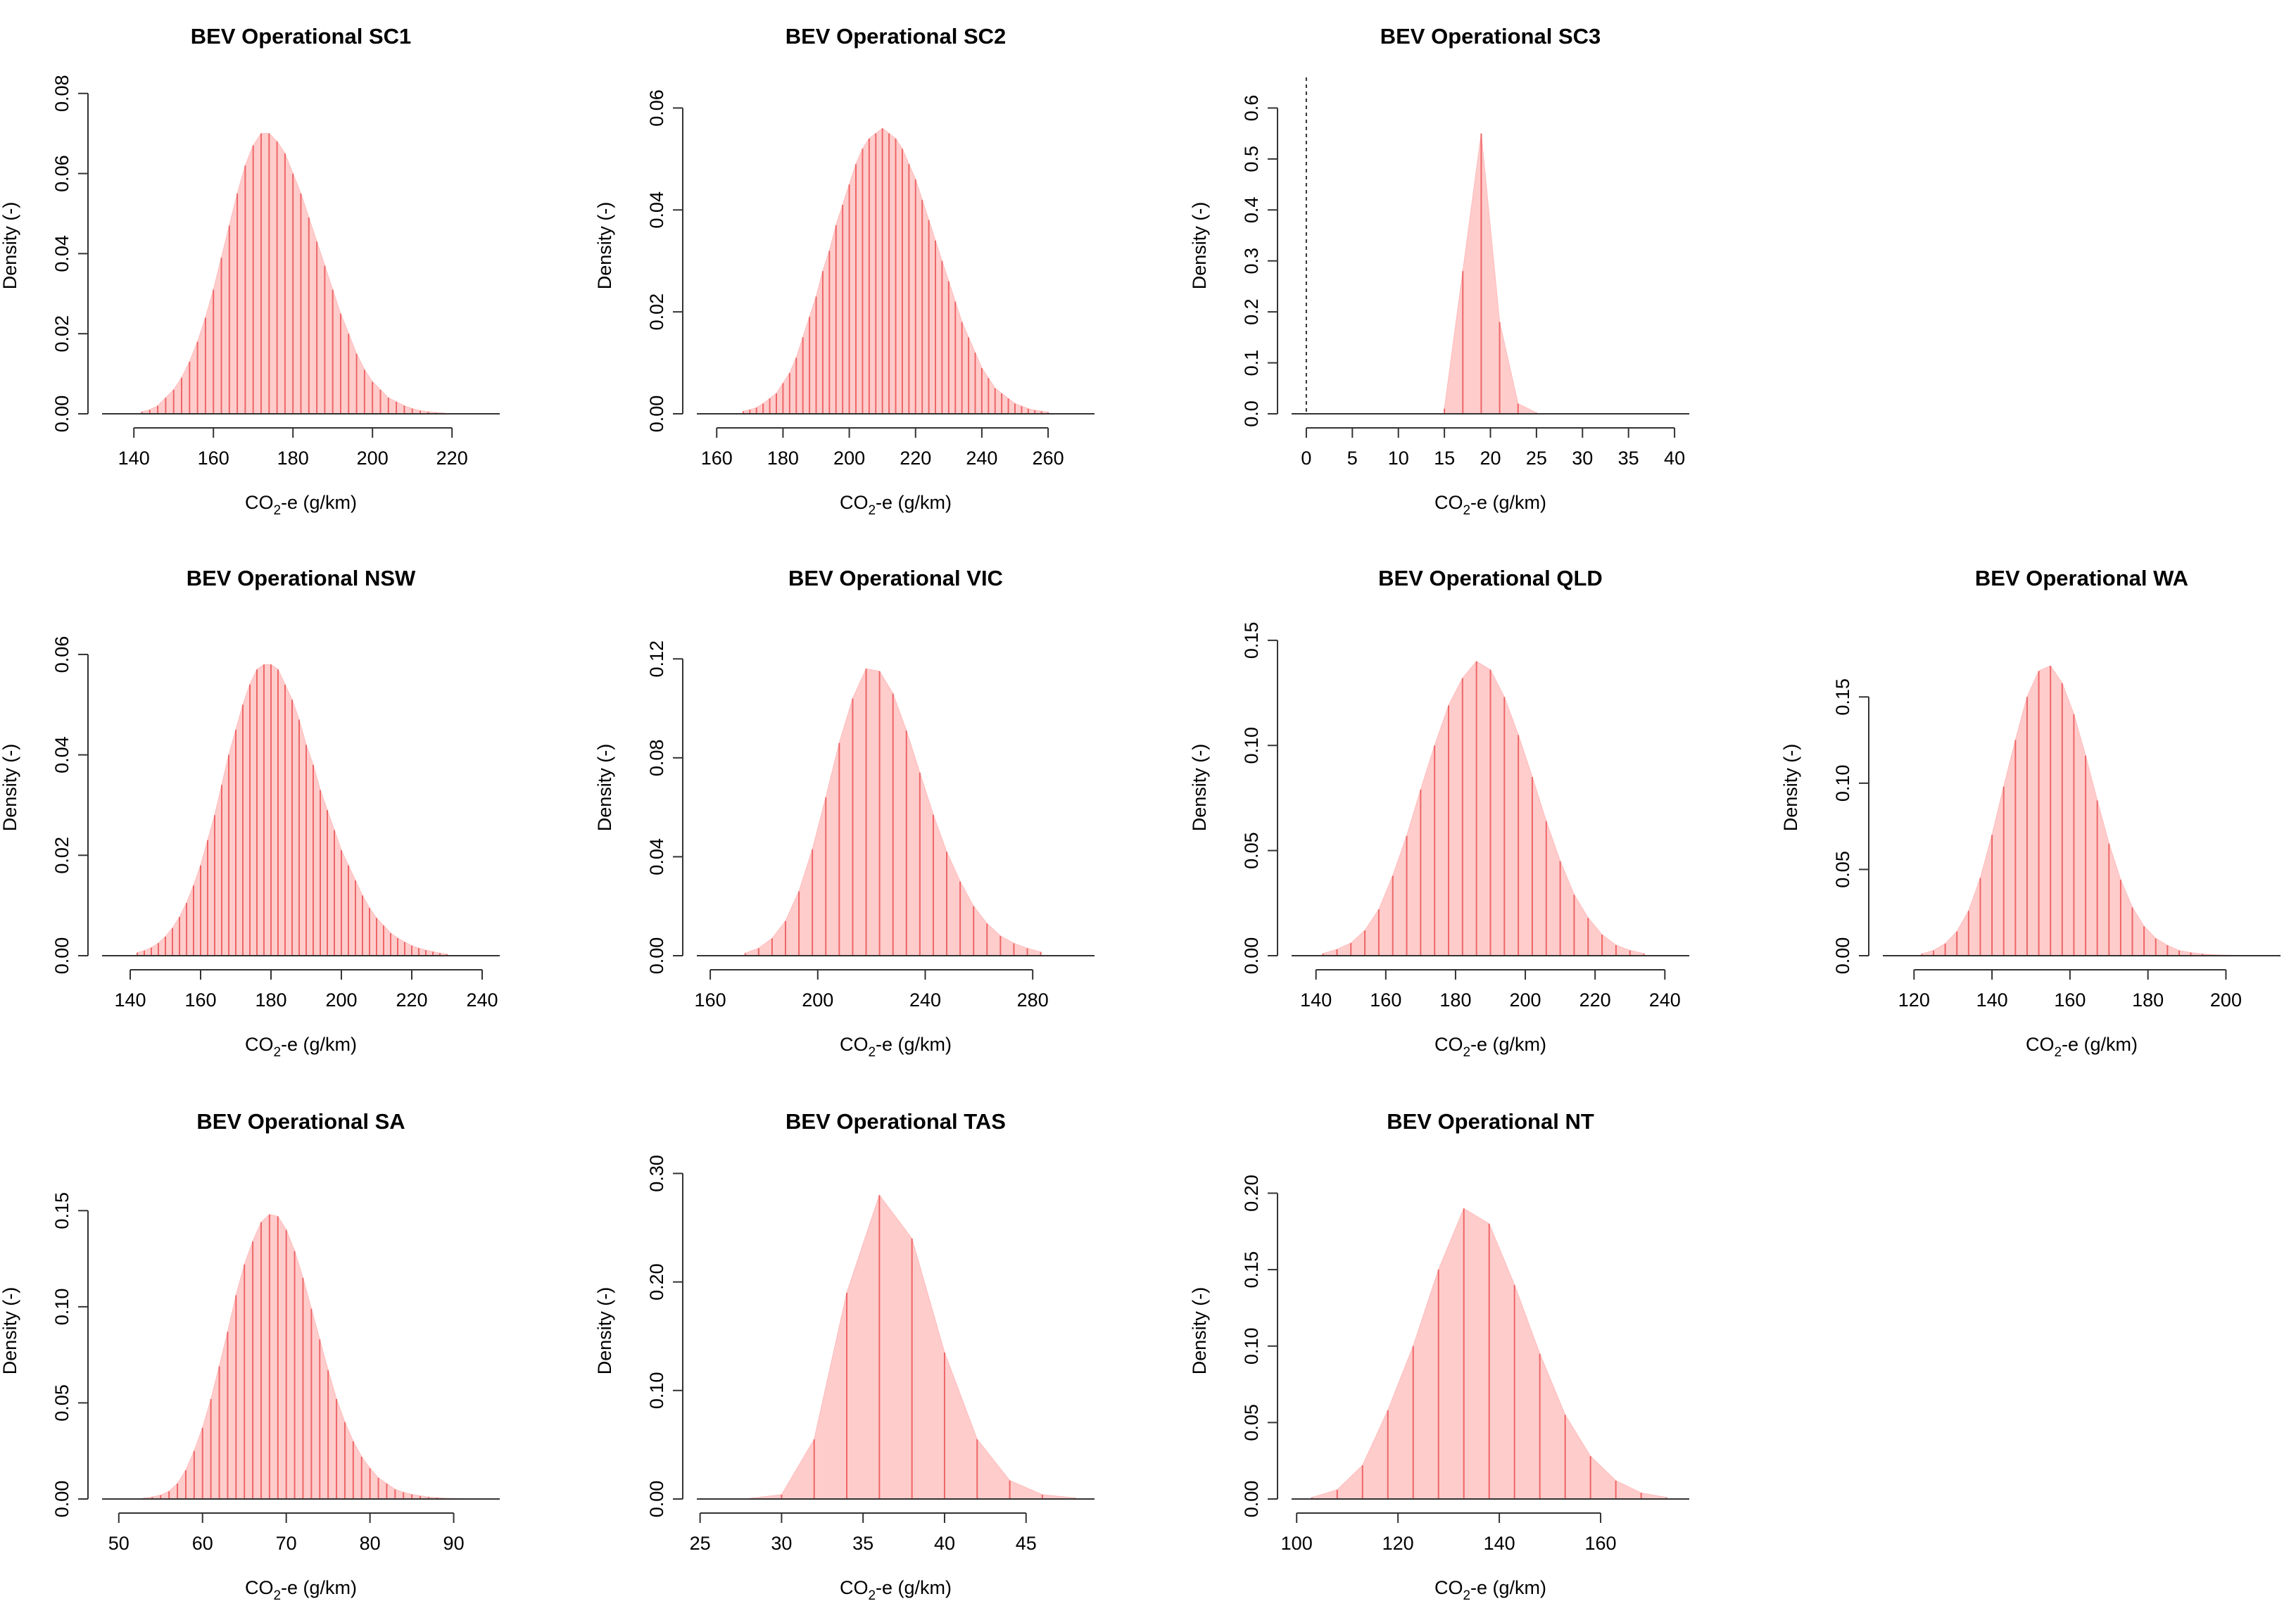 This screenshot has width=2296, height=1613. I want to click on x-tick-label: 45, so click(1026, 1543).